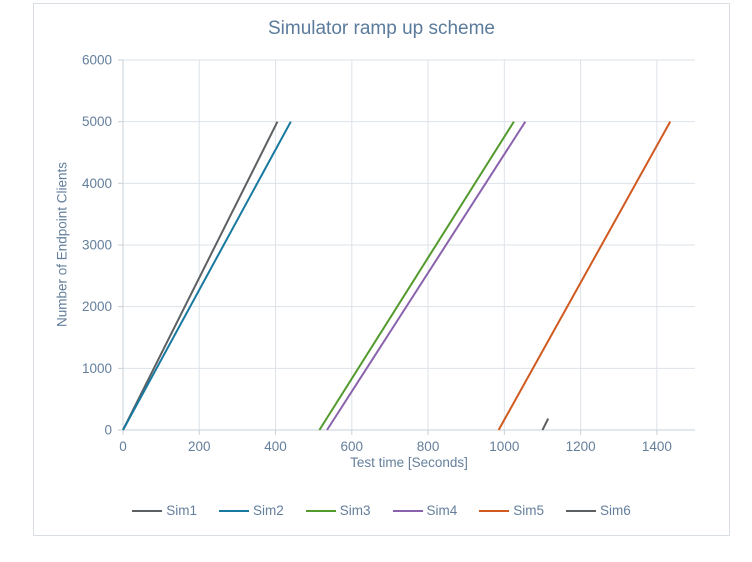 The height and width of the screenshot is (562, 752). I want to click on x-axis-title: Test time [Seconds], so click(409, 462).